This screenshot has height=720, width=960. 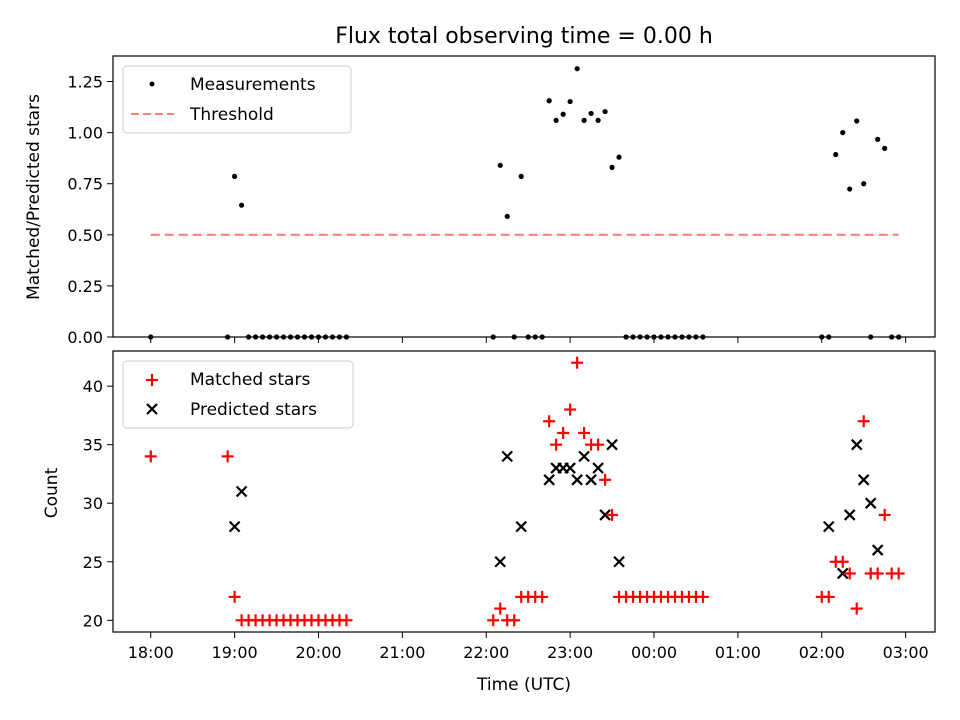 What do you see at coordinates (253, 85) in the screenshot?
I see `legend-label-measurements: Measurements` at bounding box center [253, 85].